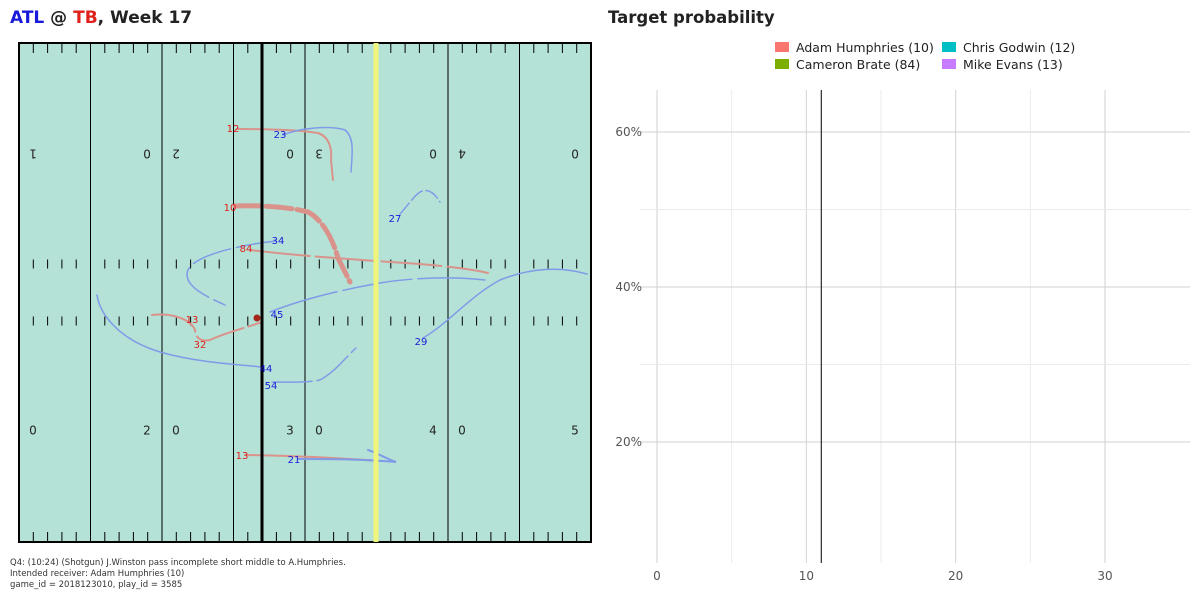  Describe the element at coordinates (433, 431) in the screenshot. I see `yard-number-bottom: 4` at that location.